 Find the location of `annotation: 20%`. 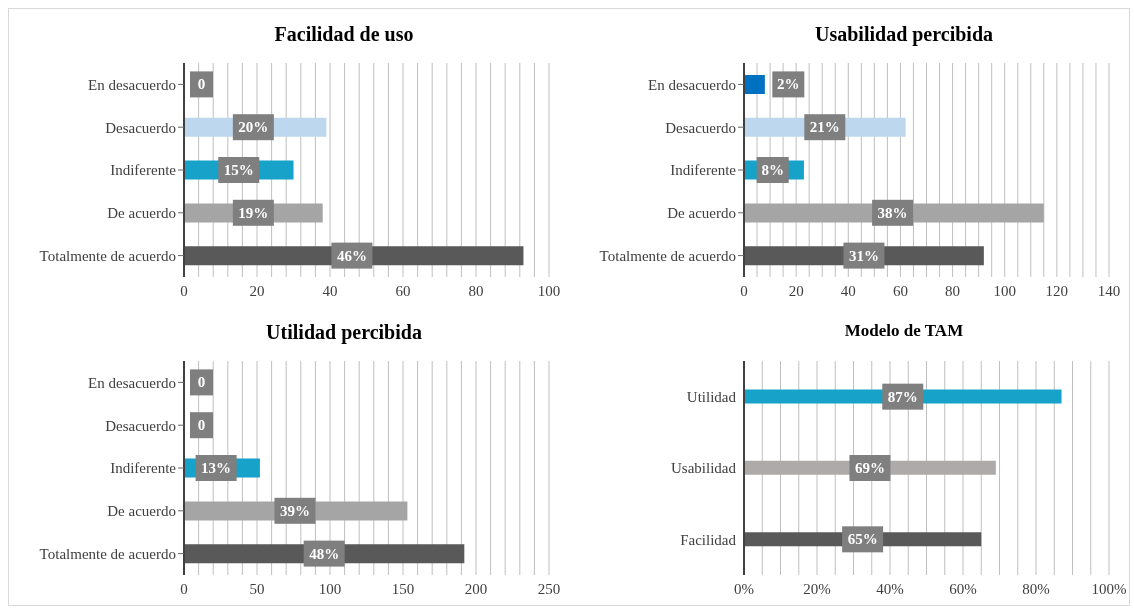

annotation: 20% is located at coordinates (253, 127).